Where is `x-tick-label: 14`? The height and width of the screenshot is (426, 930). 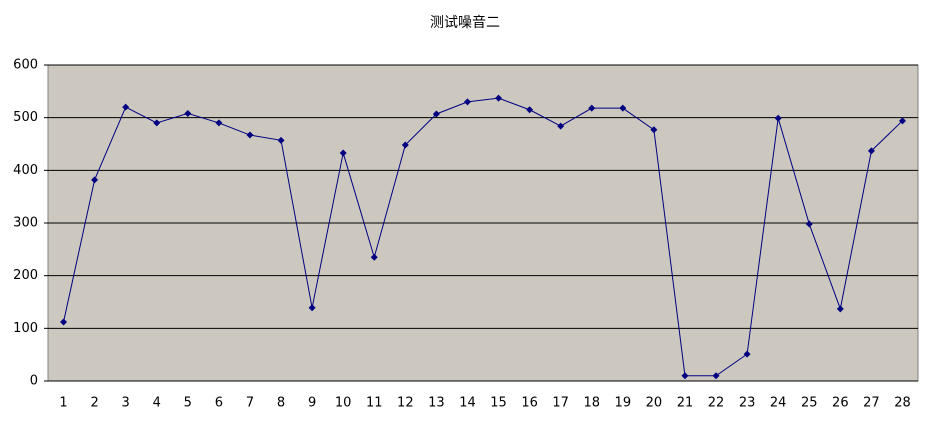
x-tick-label: 14 is located at coordinates (467, 403).